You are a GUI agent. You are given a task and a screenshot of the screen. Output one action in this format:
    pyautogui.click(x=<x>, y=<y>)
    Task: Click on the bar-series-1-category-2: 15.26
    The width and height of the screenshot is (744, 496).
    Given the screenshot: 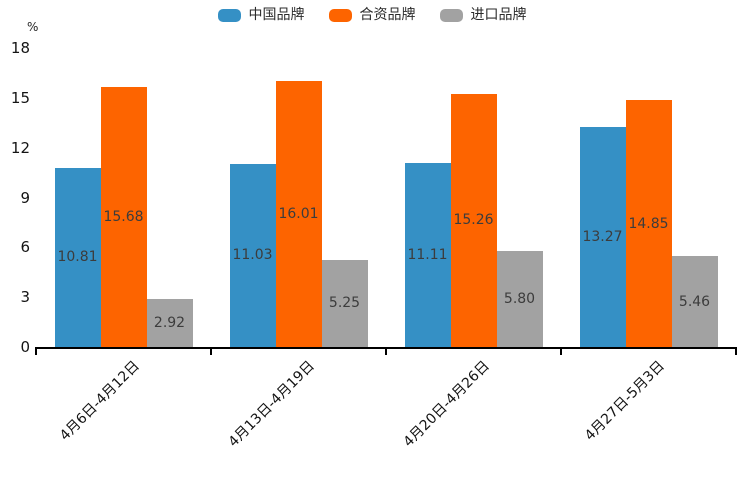 What is the action you would take?
    pyautogui.click(x=473, y=220)
    